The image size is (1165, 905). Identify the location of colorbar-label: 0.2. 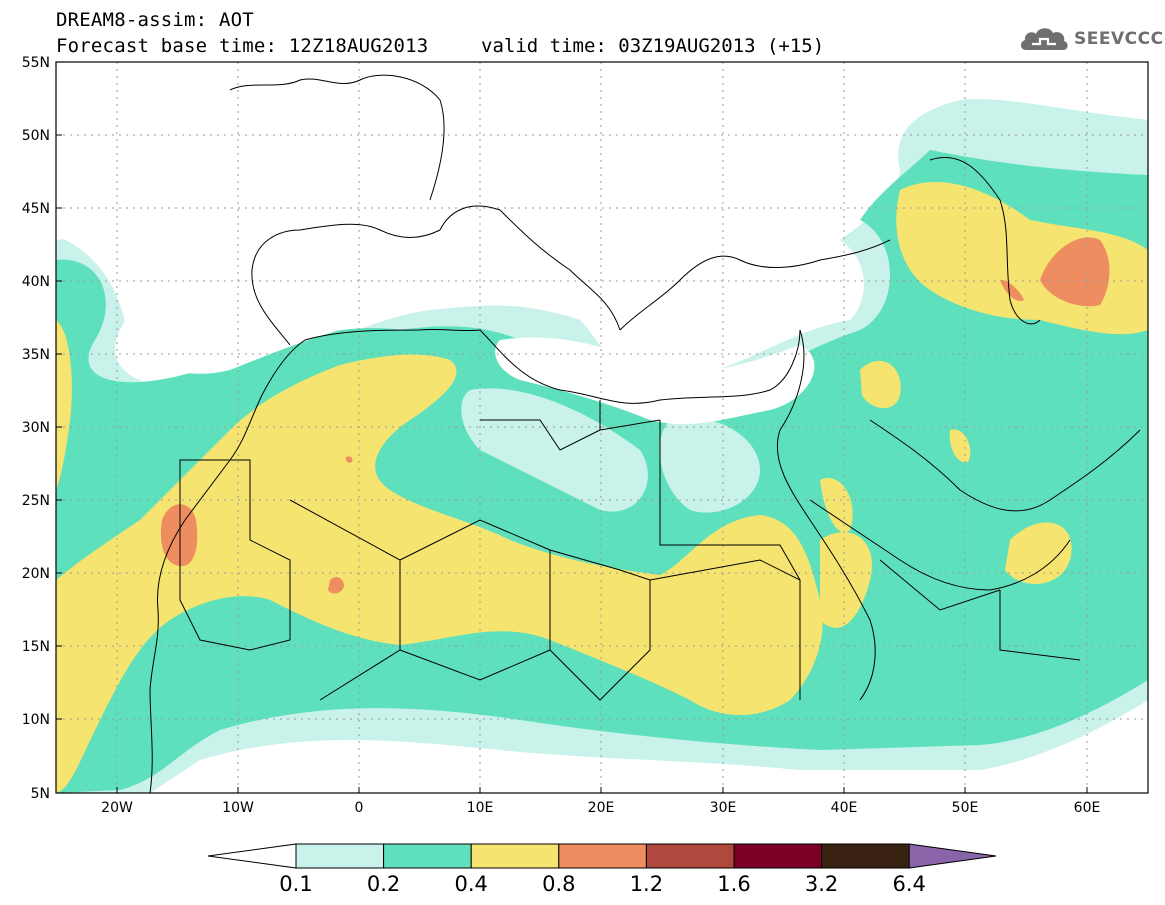
(383, 884).